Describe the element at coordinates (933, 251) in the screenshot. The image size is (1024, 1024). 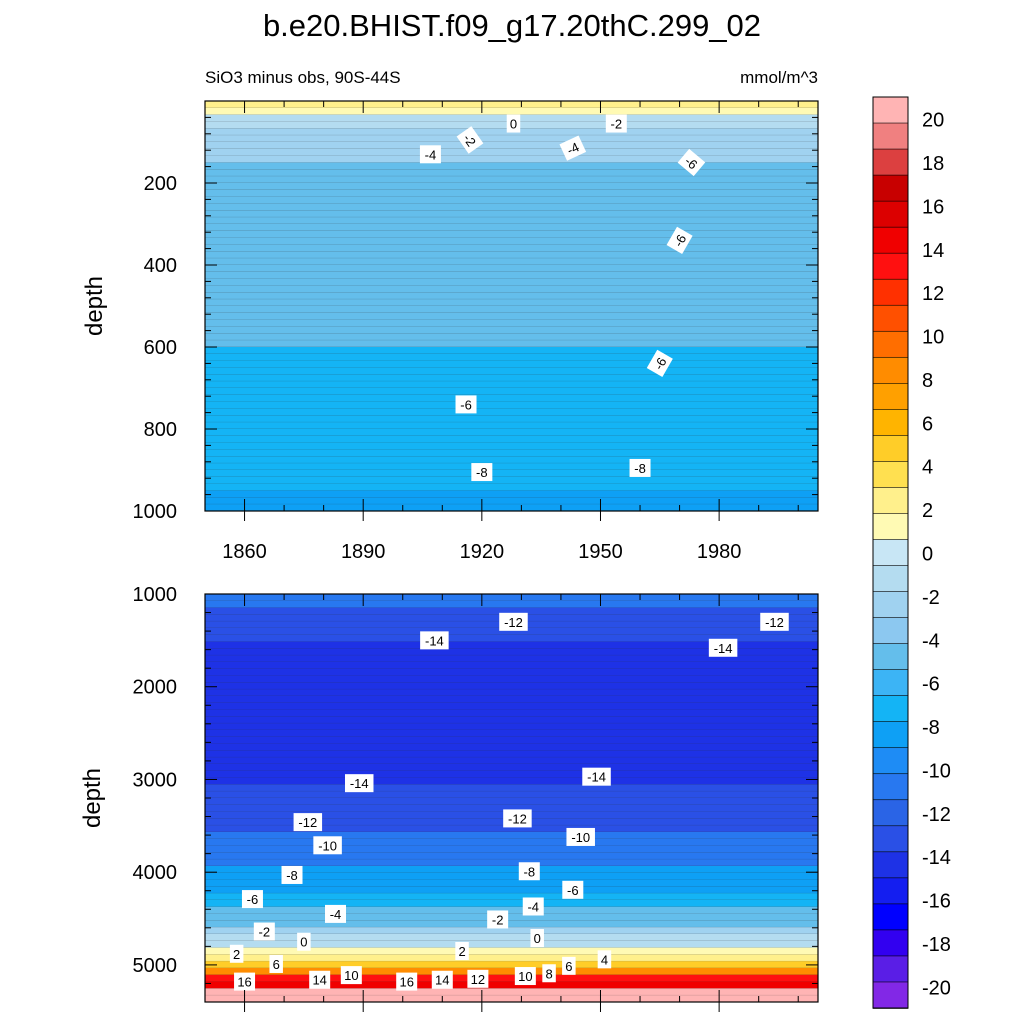
I see `colorbar-tick-label: 14` at that location.